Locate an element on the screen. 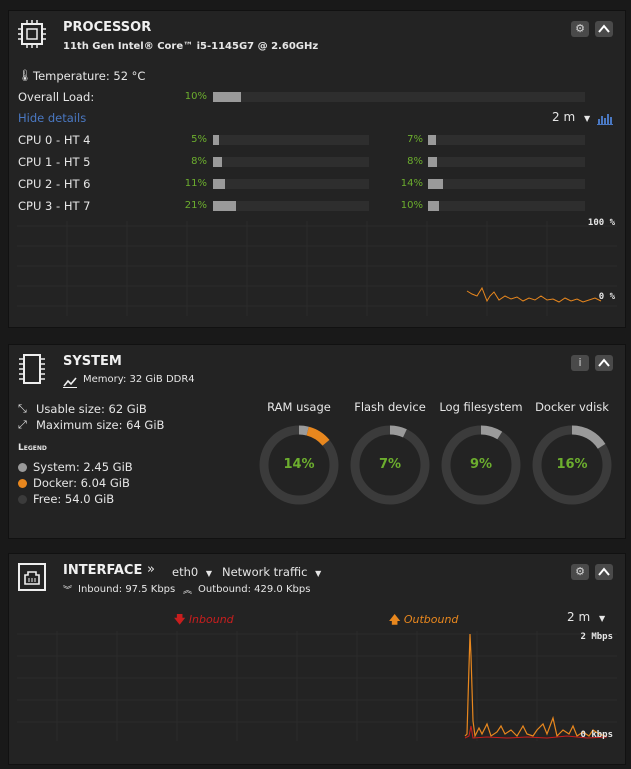  inbound-legend: 🡇 Inbound is located at coordinates (204, 620).